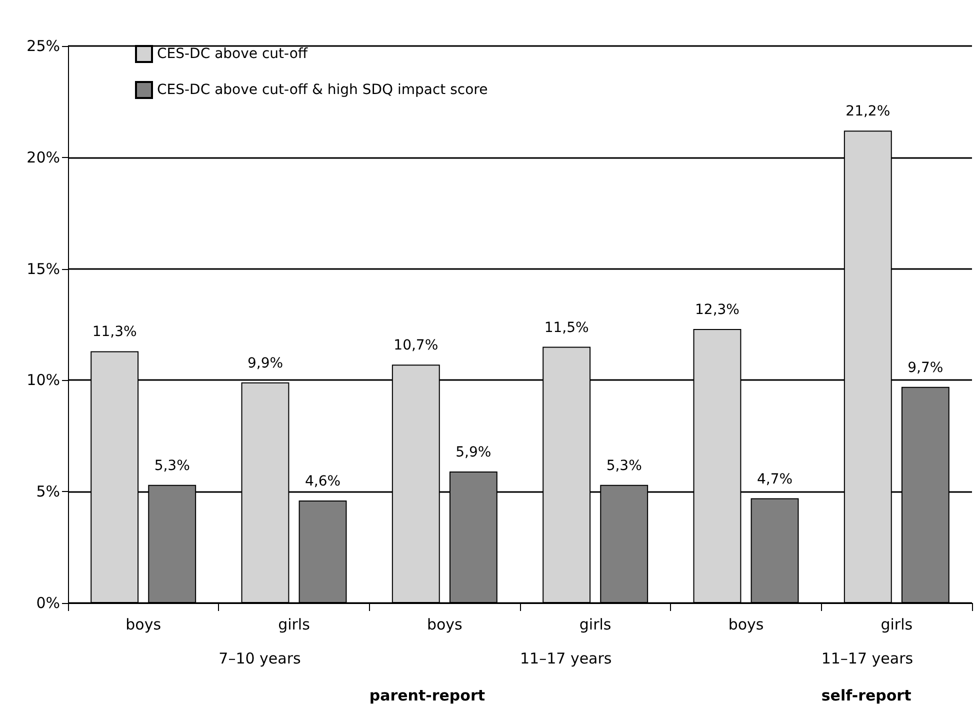 This screenshot has width=974, height=718. What do you see at coordinates (48, 491) in the screenshot?
I see `y-tick-label: 5%` at bounding box center [48, 491].